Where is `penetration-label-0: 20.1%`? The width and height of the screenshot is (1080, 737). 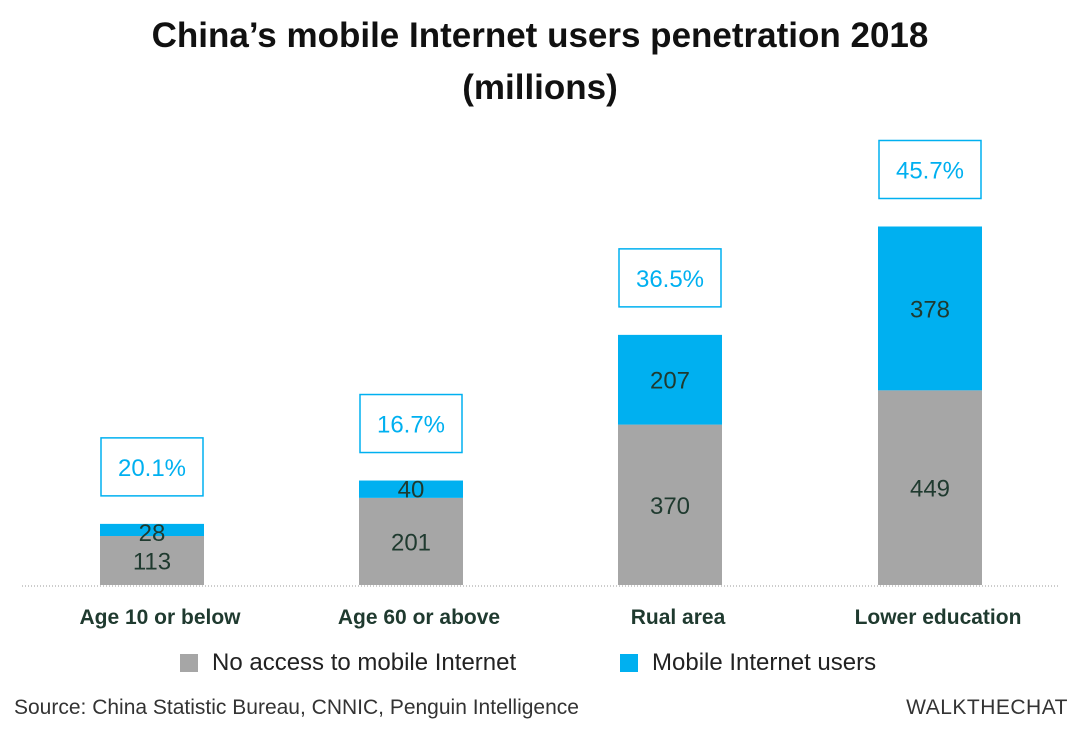
penetration-label-0: 20.1% is located at coordinates (152, 468).